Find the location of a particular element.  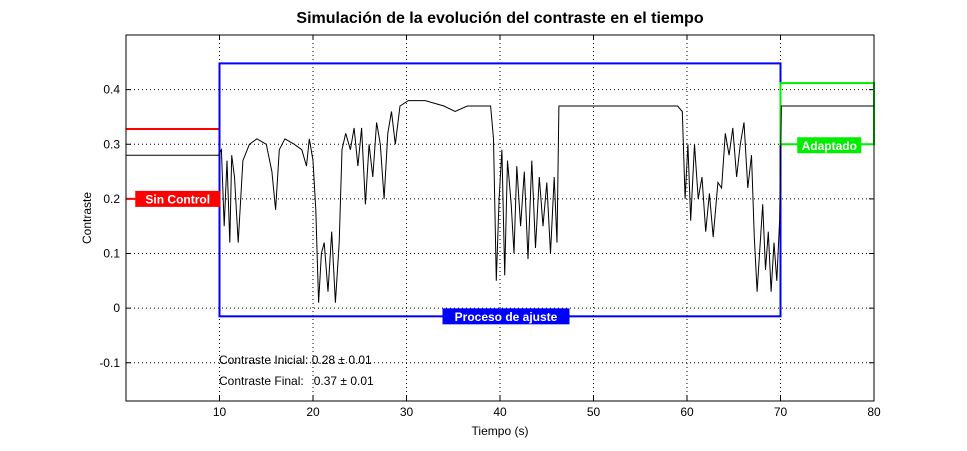

adaptado-label-bg is located at coordinates (829, 145).